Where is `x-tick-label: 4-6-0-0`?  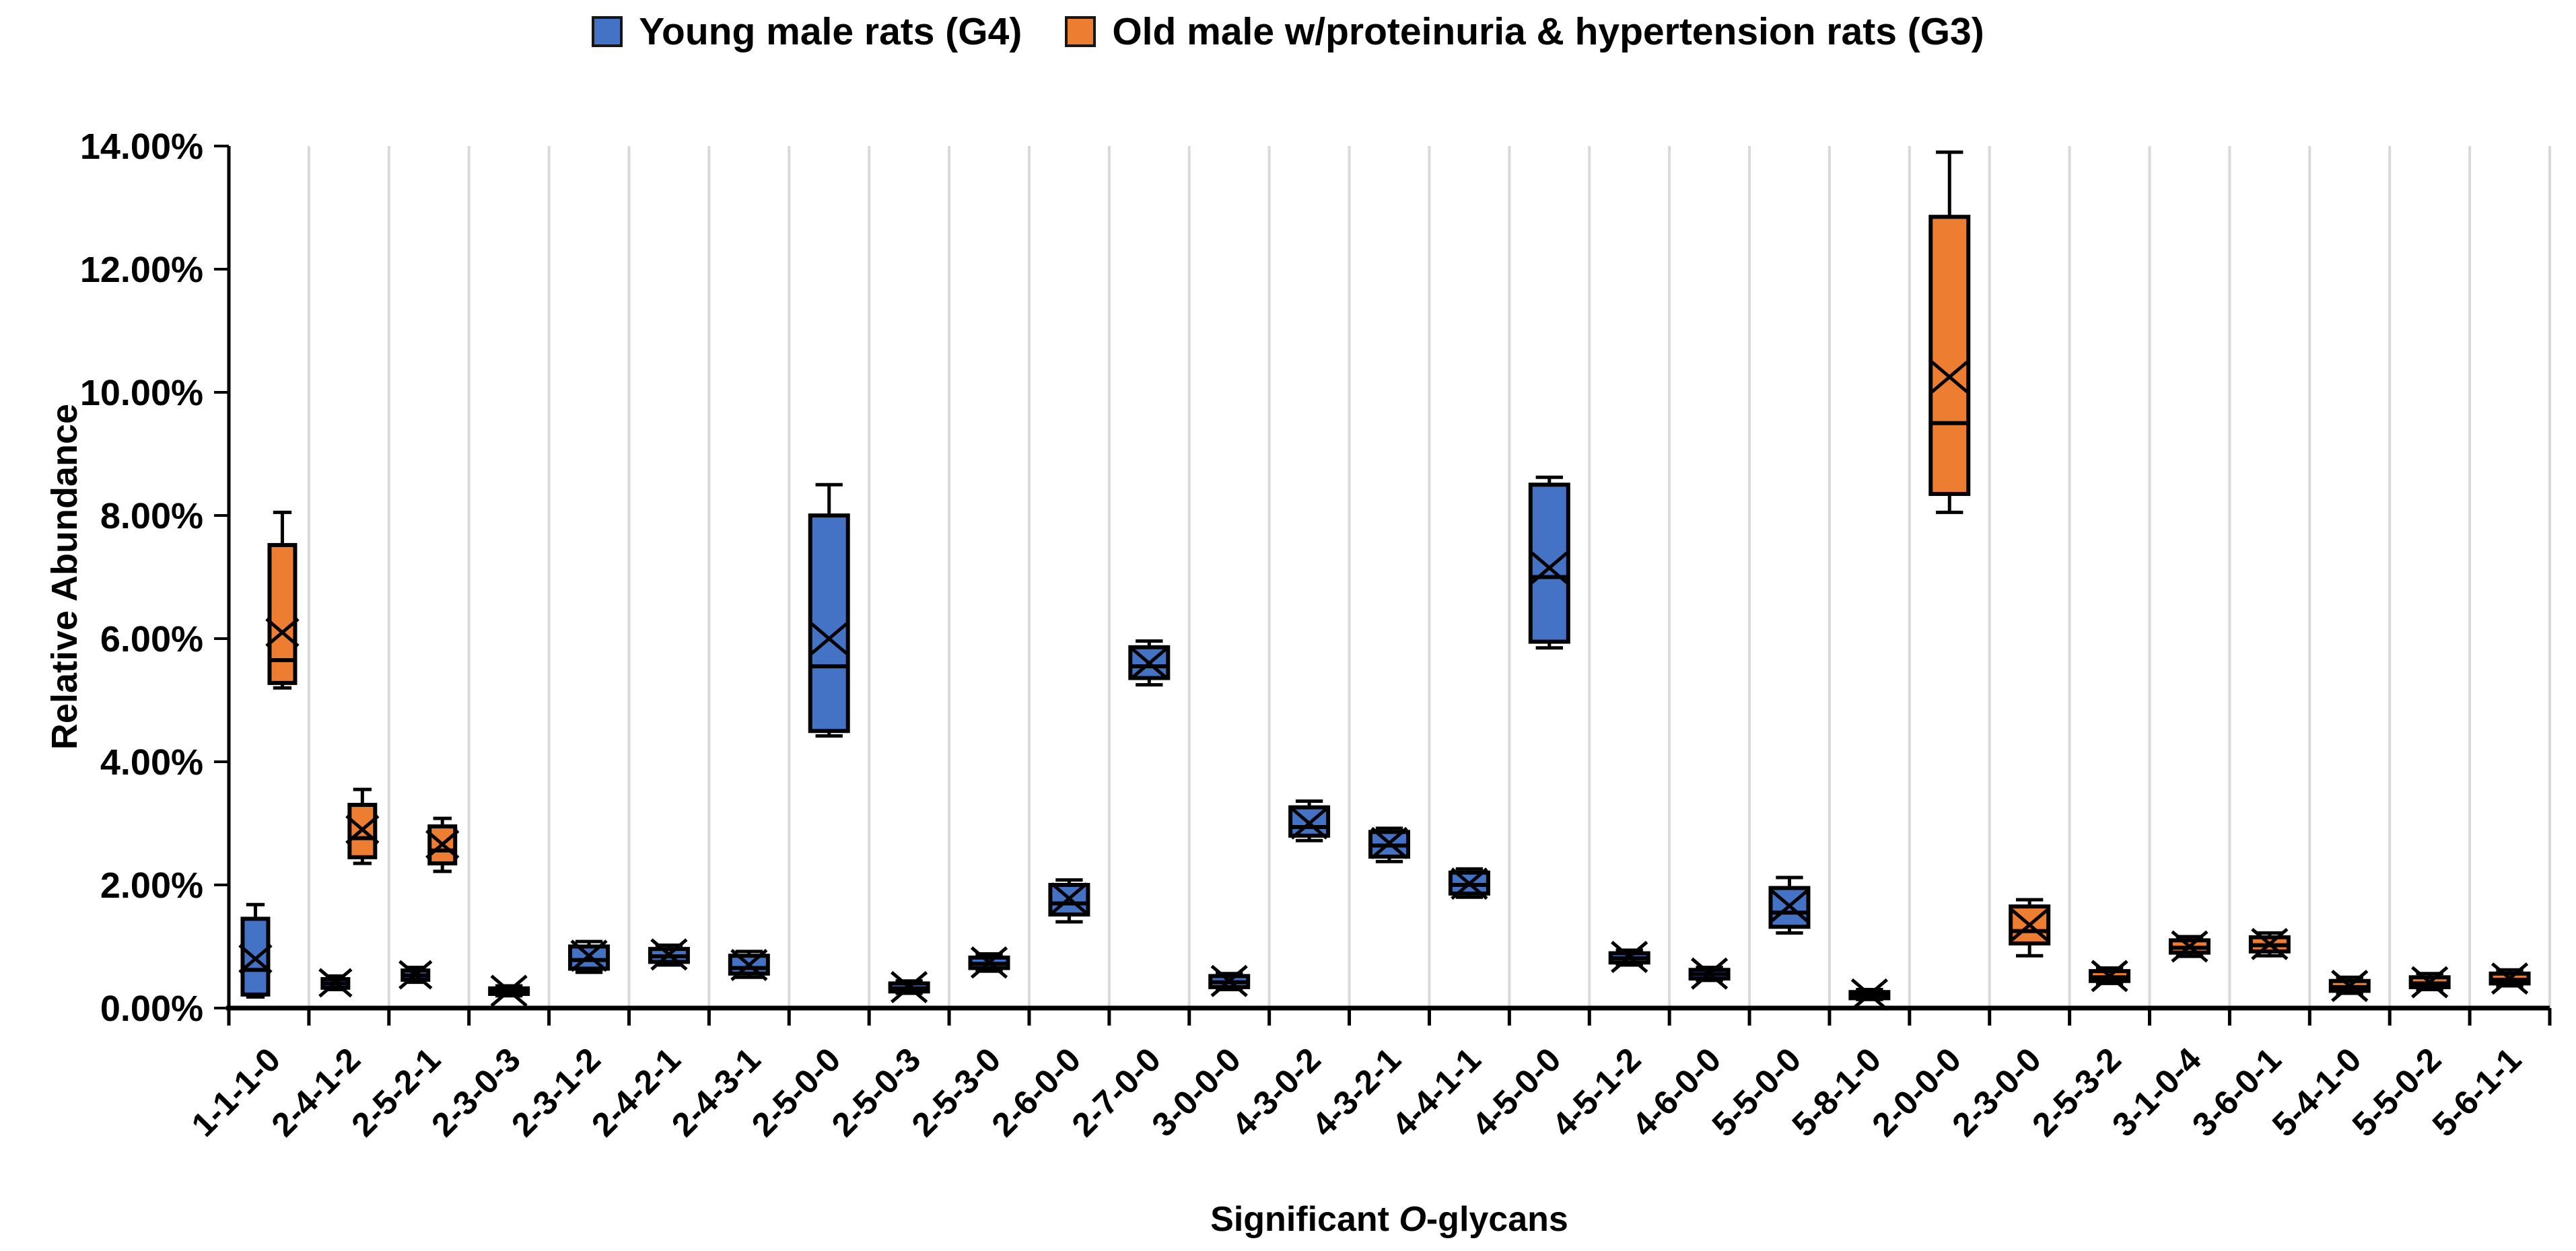
x-tick-label: 4-6-0-0 is located at coordinates (1677, 1092).